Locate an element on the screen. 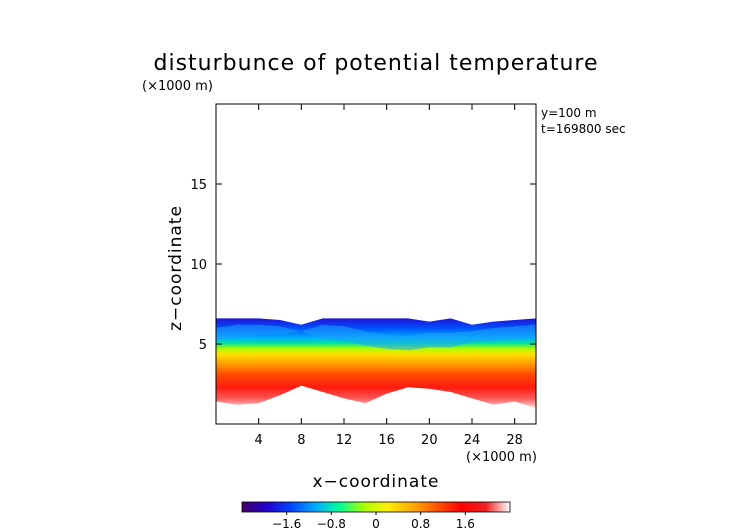 This screenshot has width=752, height=532. x-axis-unit: (×1000 m) is located at coordinates (501, 457).